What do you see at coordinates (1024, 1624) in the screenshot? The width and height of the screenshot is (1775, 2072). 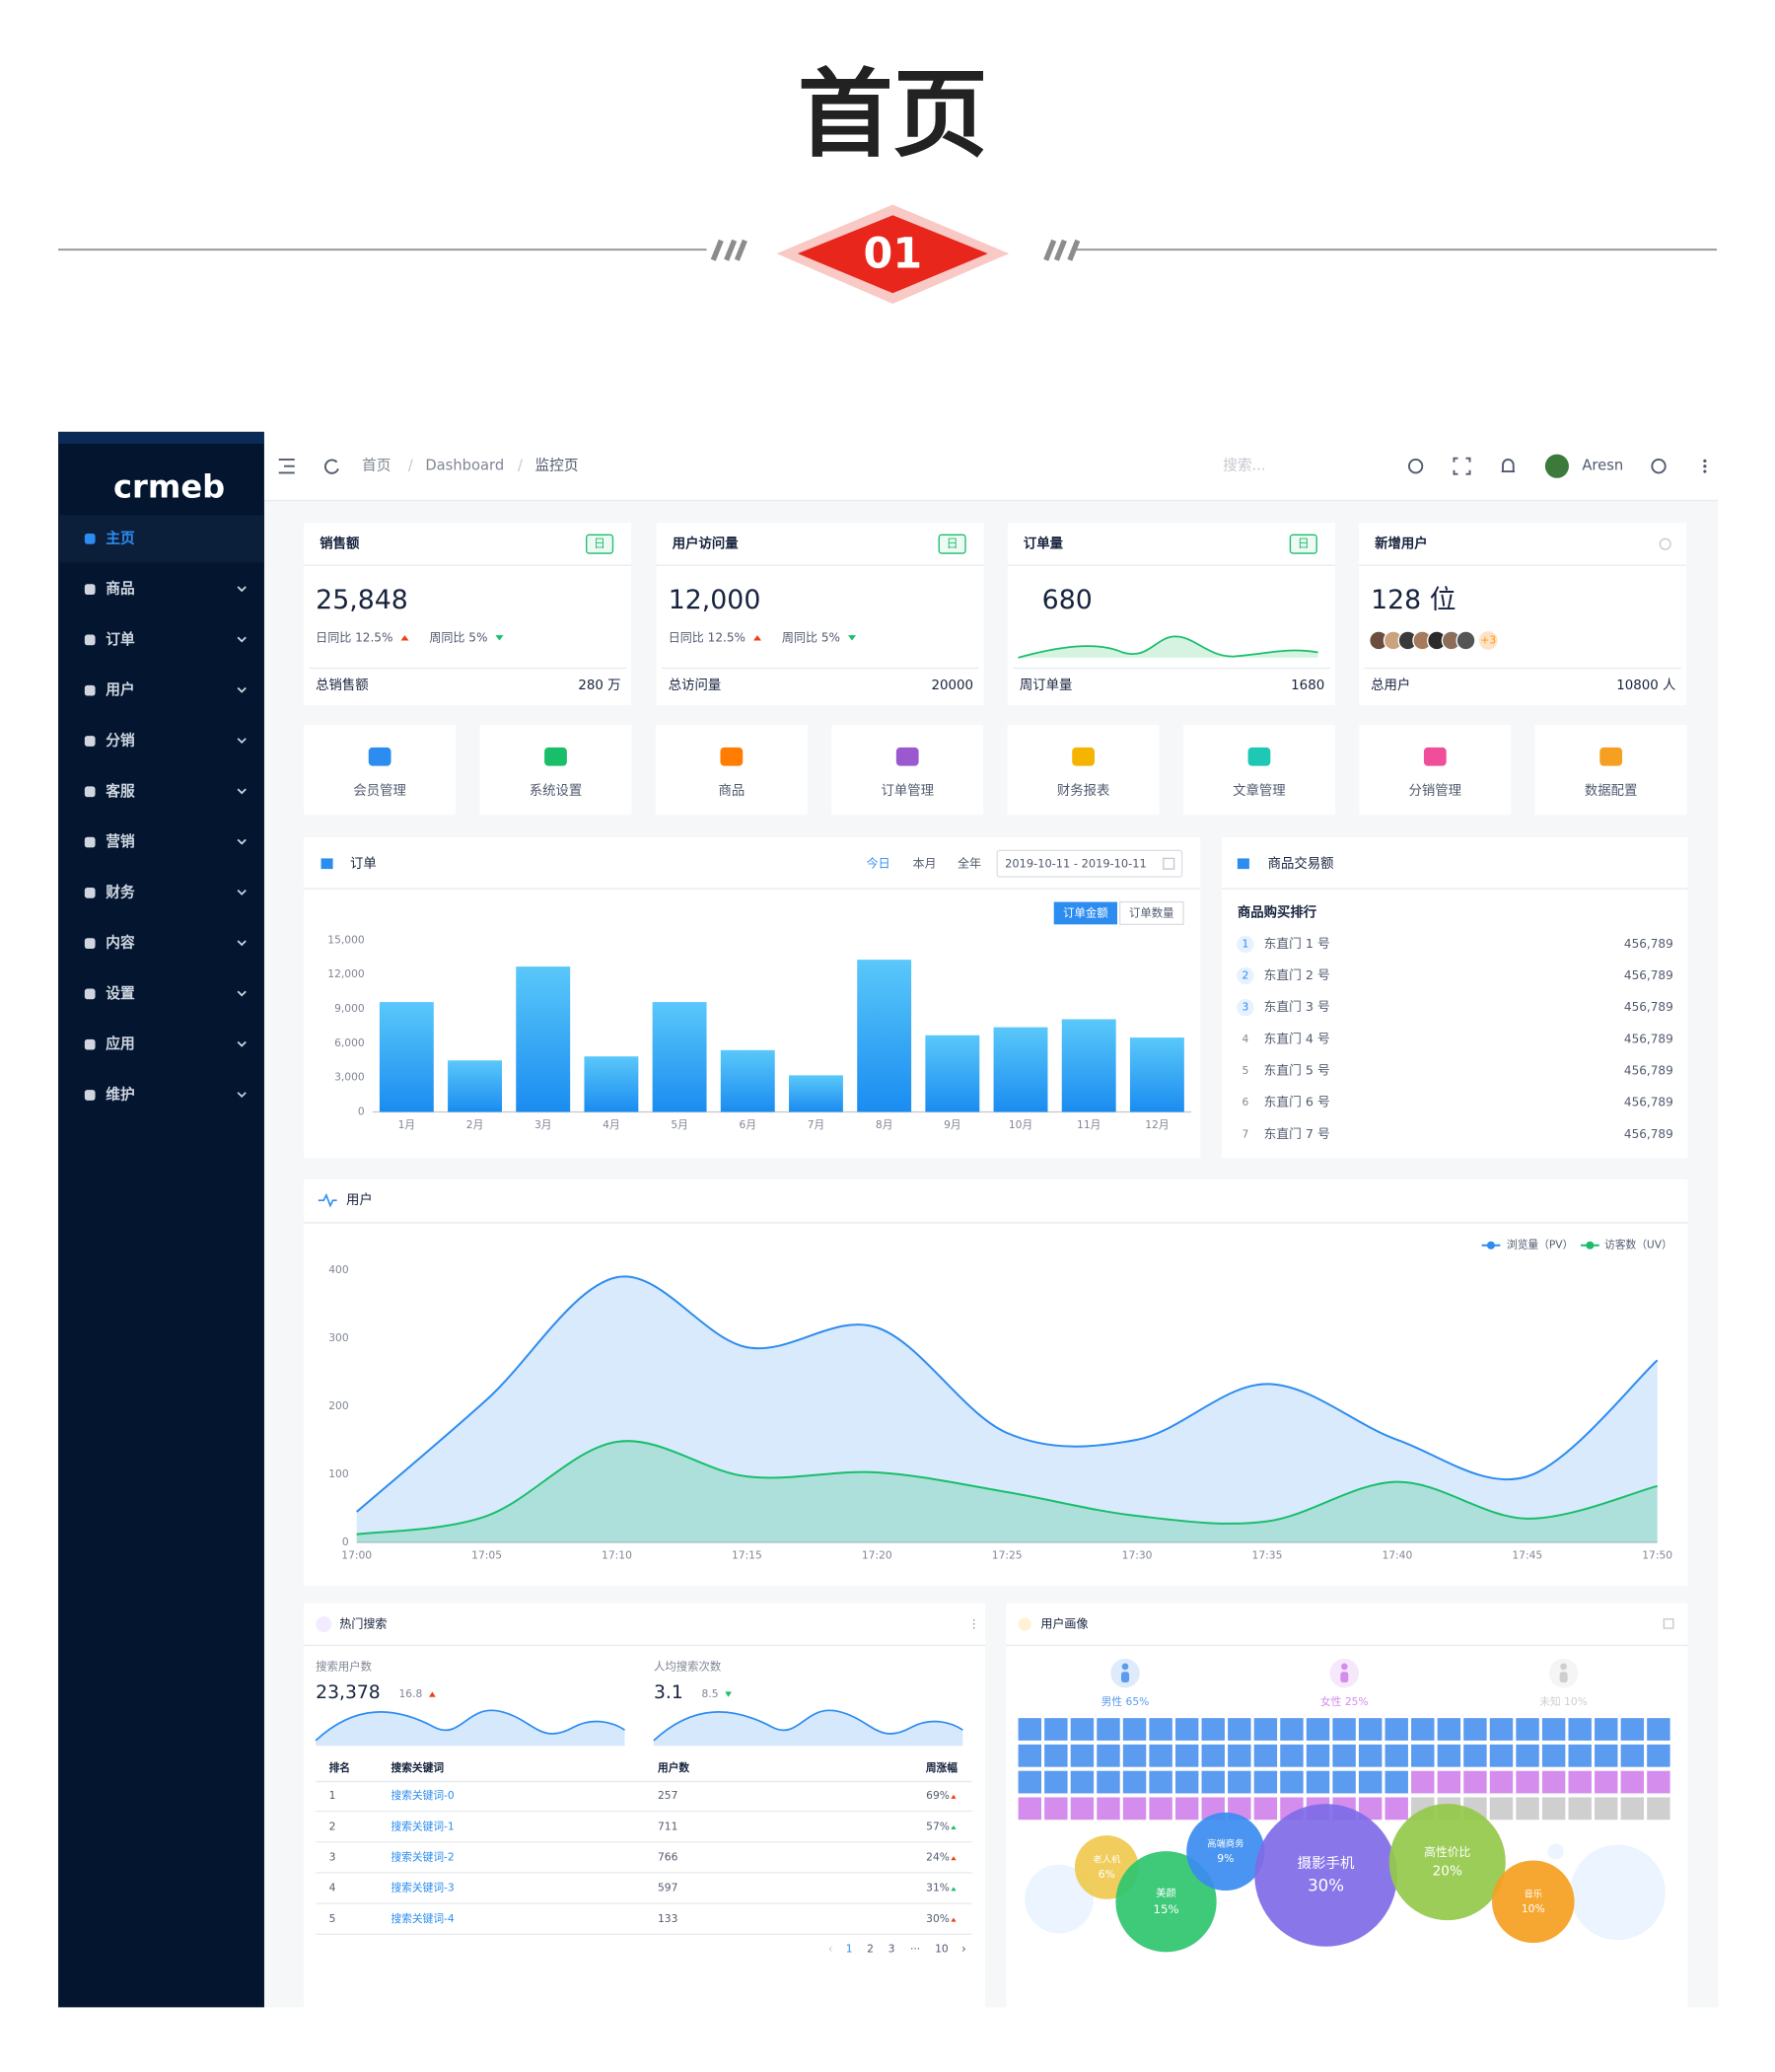 I see `panel-icon` at bounding box center [1024, 1624].